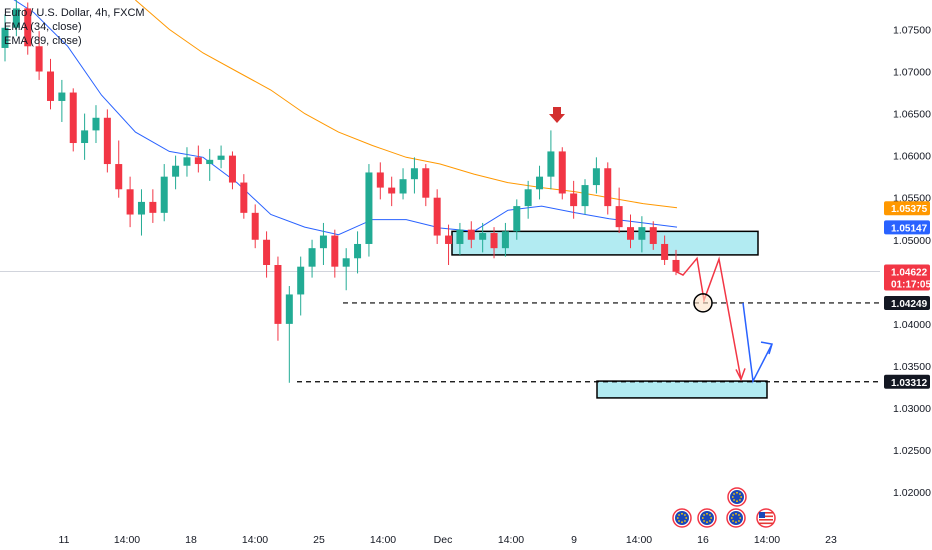 Image resolution: width=932 pixels, height=550 pixels. Describe the element at coordinates (912, 241) in the screenshot. I see `price-tick-label: 1.05000` at that location.